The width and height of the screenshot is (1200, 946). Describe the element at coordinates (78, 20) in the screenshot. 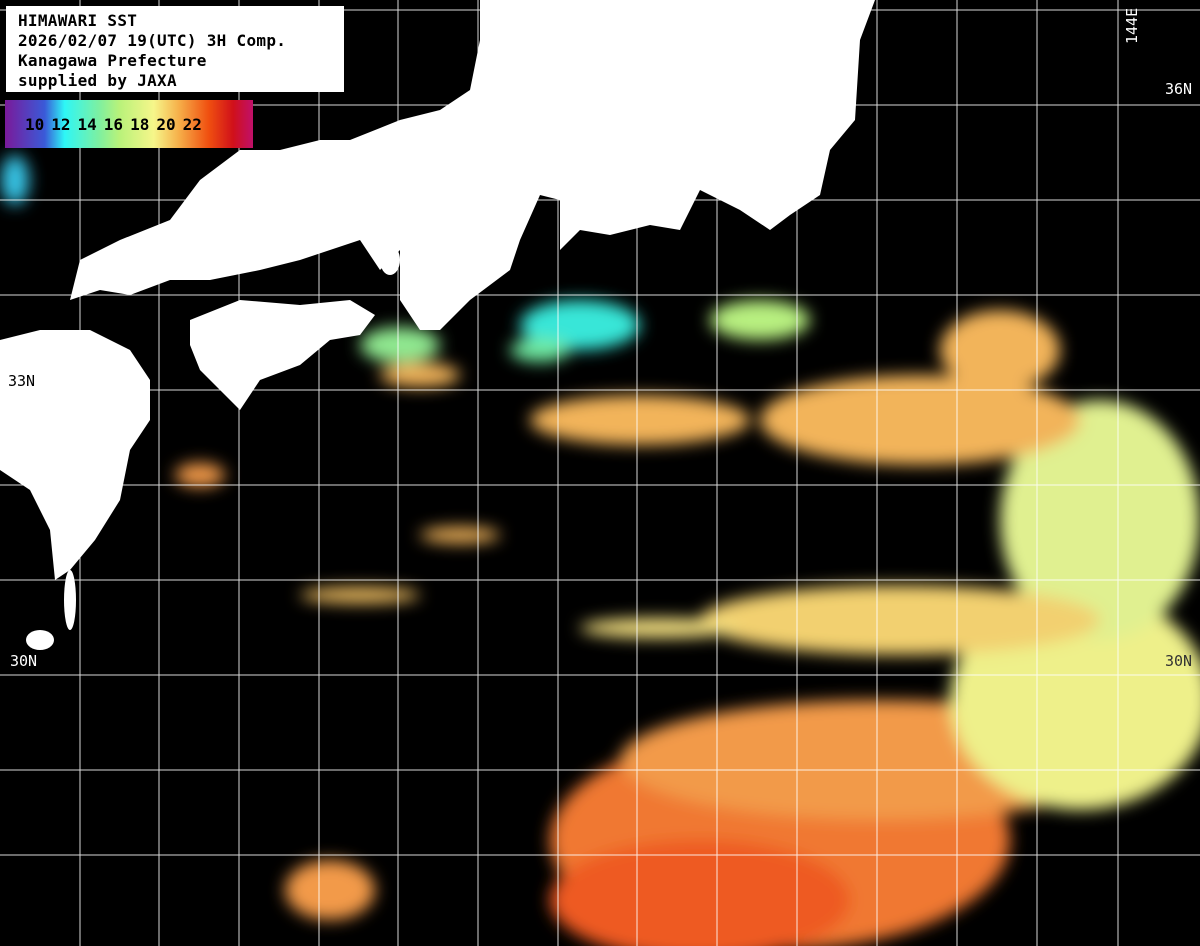

I see `product-title: HIMAWARI SST` at that location.